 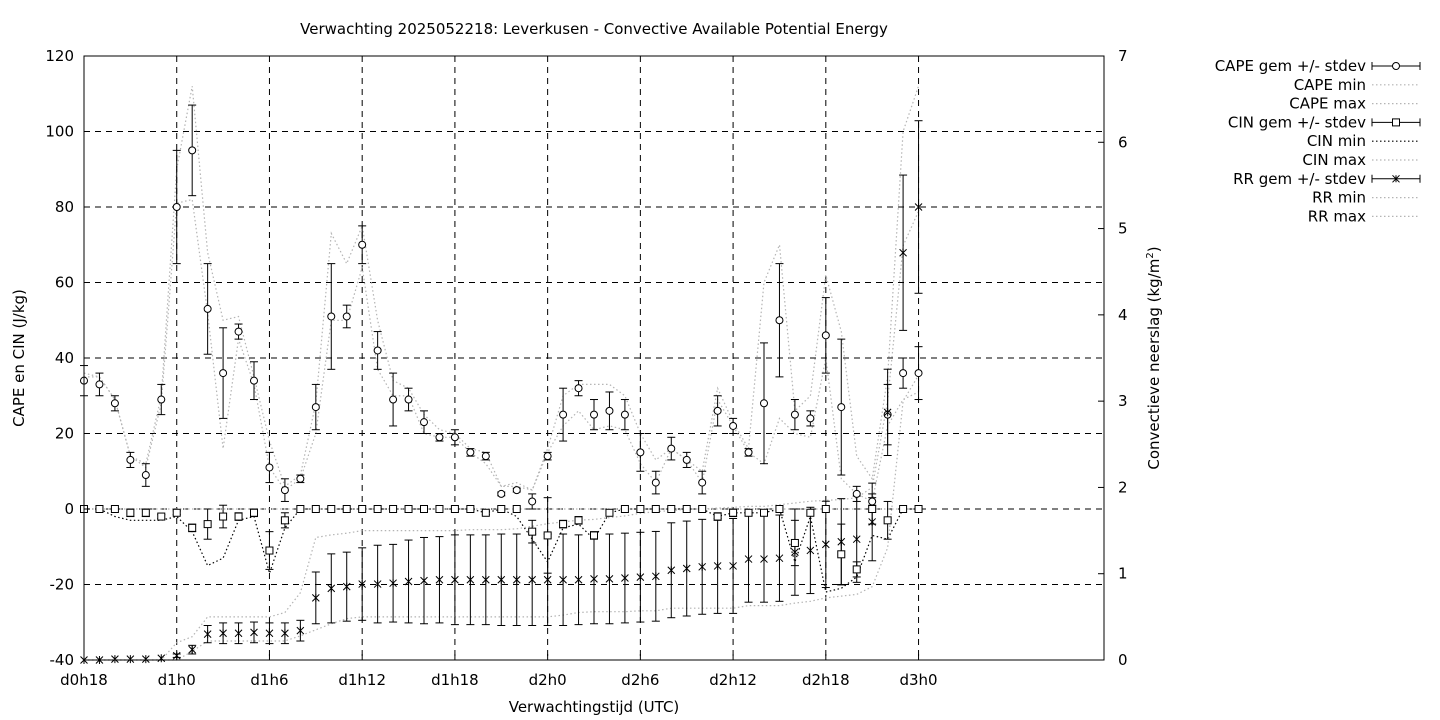 What do you see at coordinates (59, 56) in the screenshot?
I see `y-tick-label: 120` at bounding box center [59, 56].